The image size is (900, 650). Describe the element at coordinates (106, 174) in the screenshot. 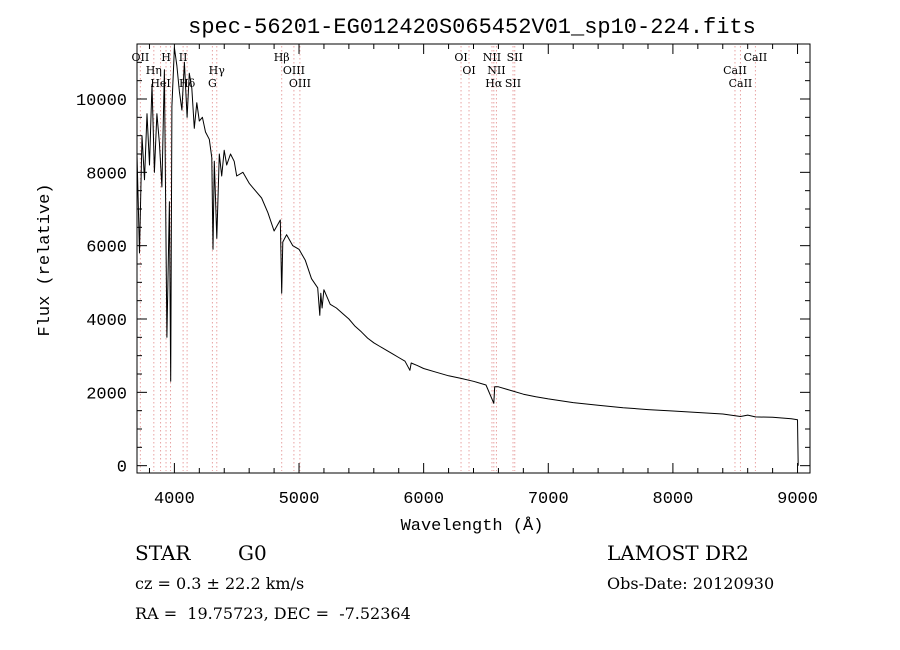

I see `y-tick-label: 8000` at that location.